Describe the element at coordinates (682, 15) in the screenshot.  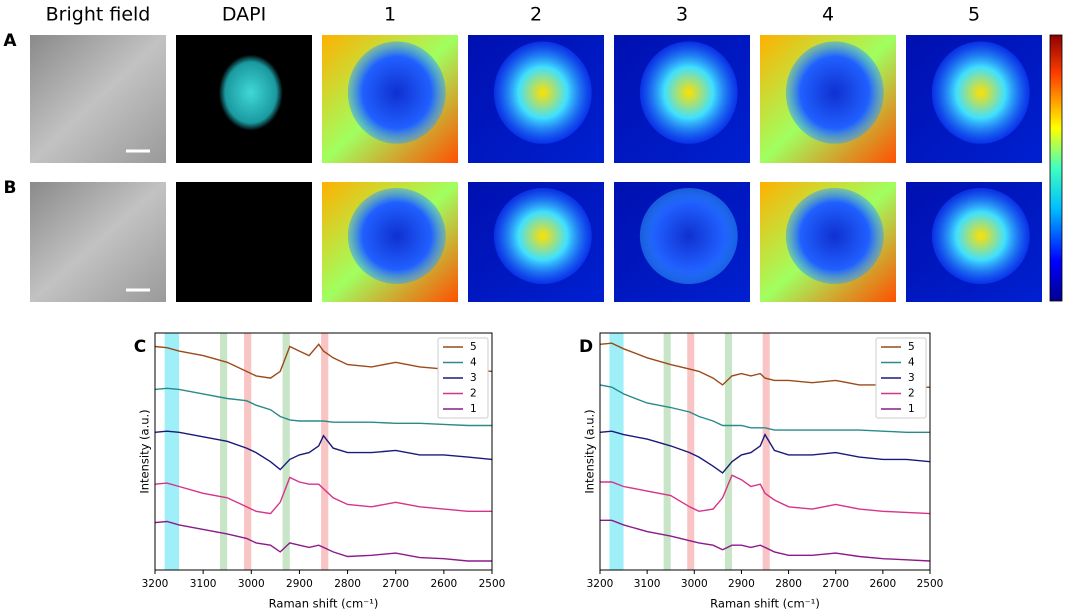
I see `column-label: 3` at that location.